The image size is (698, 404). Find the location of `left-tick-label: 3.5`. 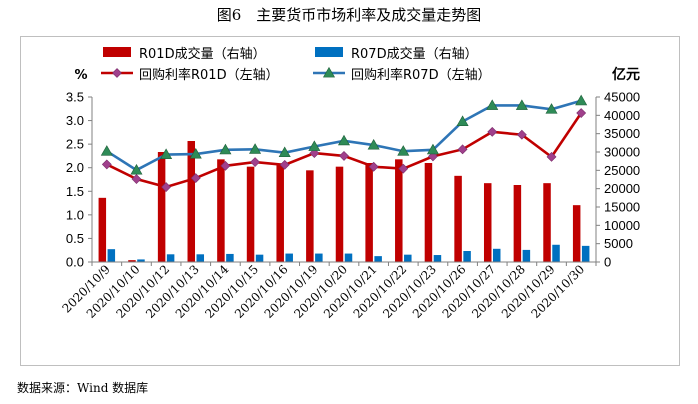

left-tick-label: 3.5 is located at coordinates (75, 97).